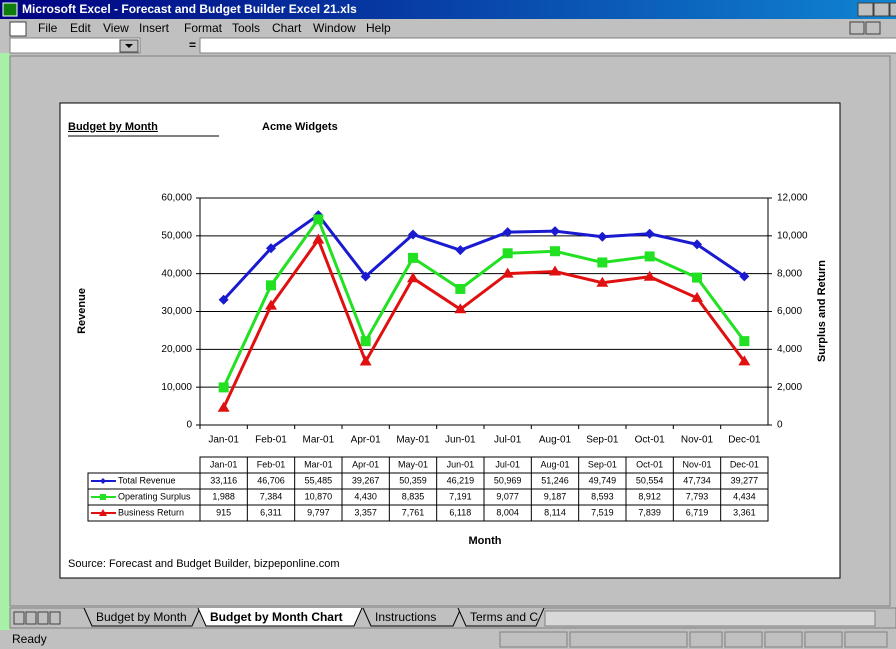 Image resolution: width=896 pixels, height=649 pixels. Describe the element at coordinates (176, 349) in the screenshot. I see `y-tick-label: 20,000` at that location.